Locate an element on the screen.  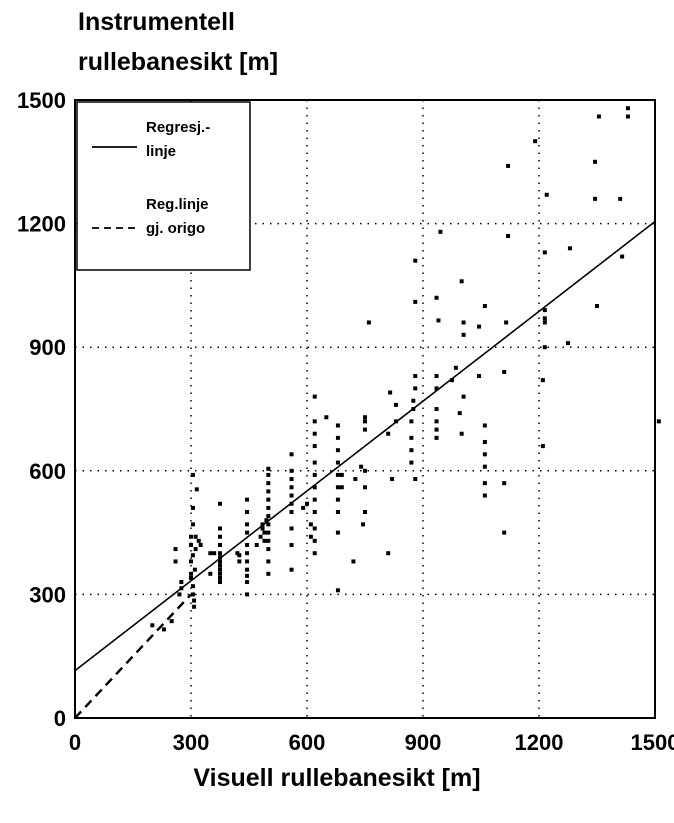
y-tick-label: 1500 is located at coordinates (41, 100).